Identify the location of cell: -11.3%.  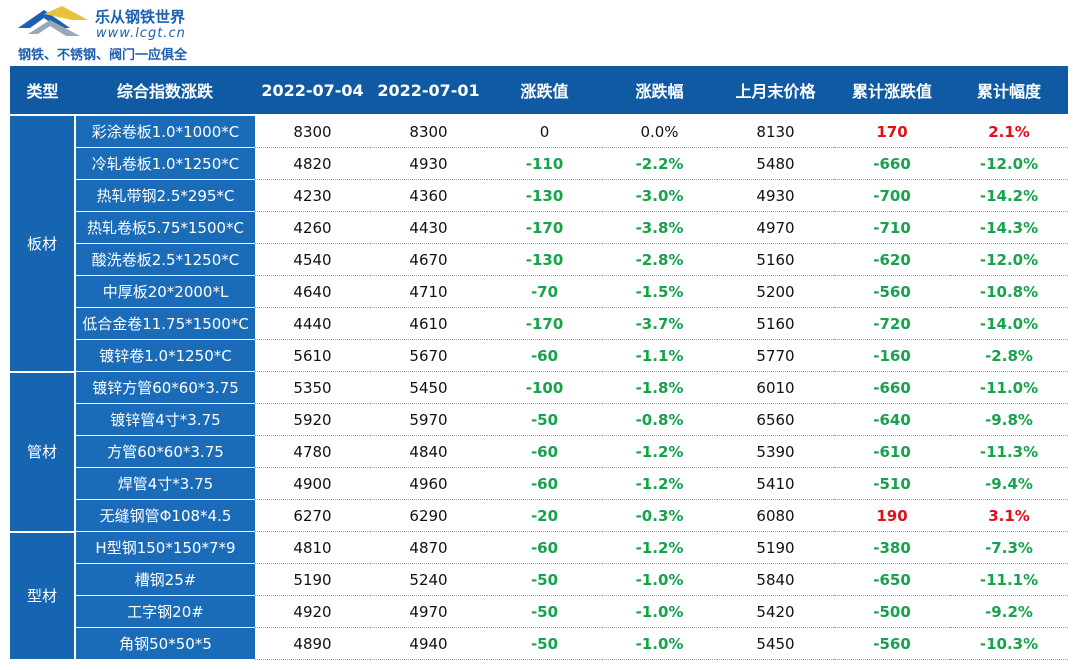
(1009, 451).